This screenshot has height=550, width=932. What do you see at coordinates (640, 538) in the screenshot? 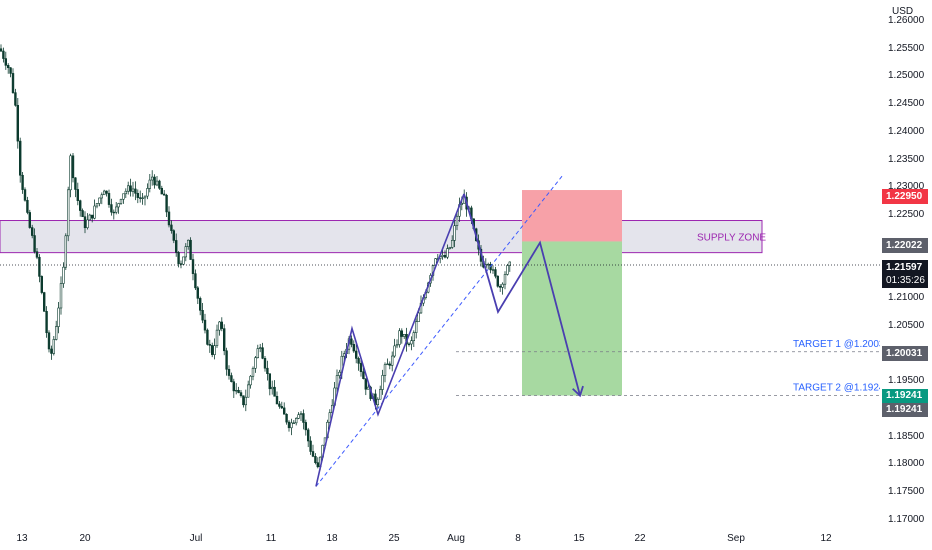
I see `time-tick-label: 22` at bounding box center [640, 538].